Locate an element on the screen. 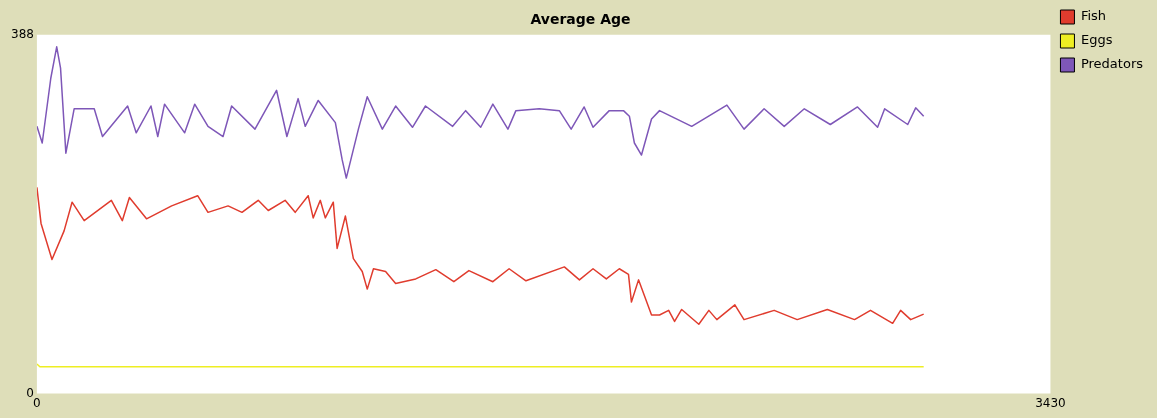 This screenshot has width=1157, height=418. x-tick-label: 3430 is located at coordinates (1050, 402).